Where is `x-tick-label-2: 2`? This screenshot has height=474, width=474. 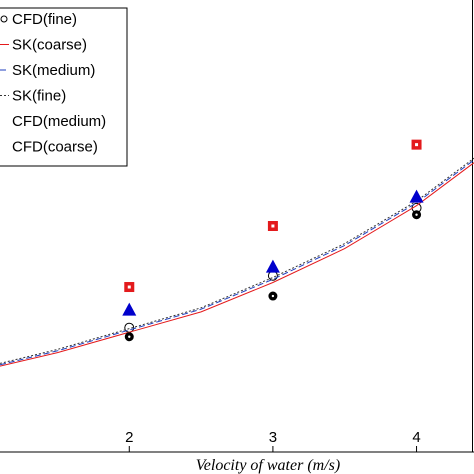 x-tick-label-2: 2 is located at coordinates (129, 437).